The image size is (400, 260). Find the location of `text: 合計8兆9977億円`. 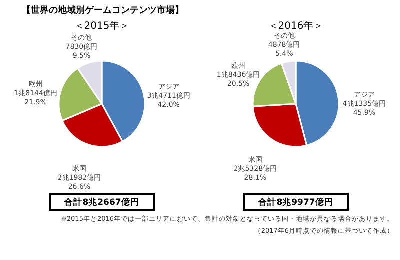

text: 合計8兆9977億円 is located at coordinates (296, 202).